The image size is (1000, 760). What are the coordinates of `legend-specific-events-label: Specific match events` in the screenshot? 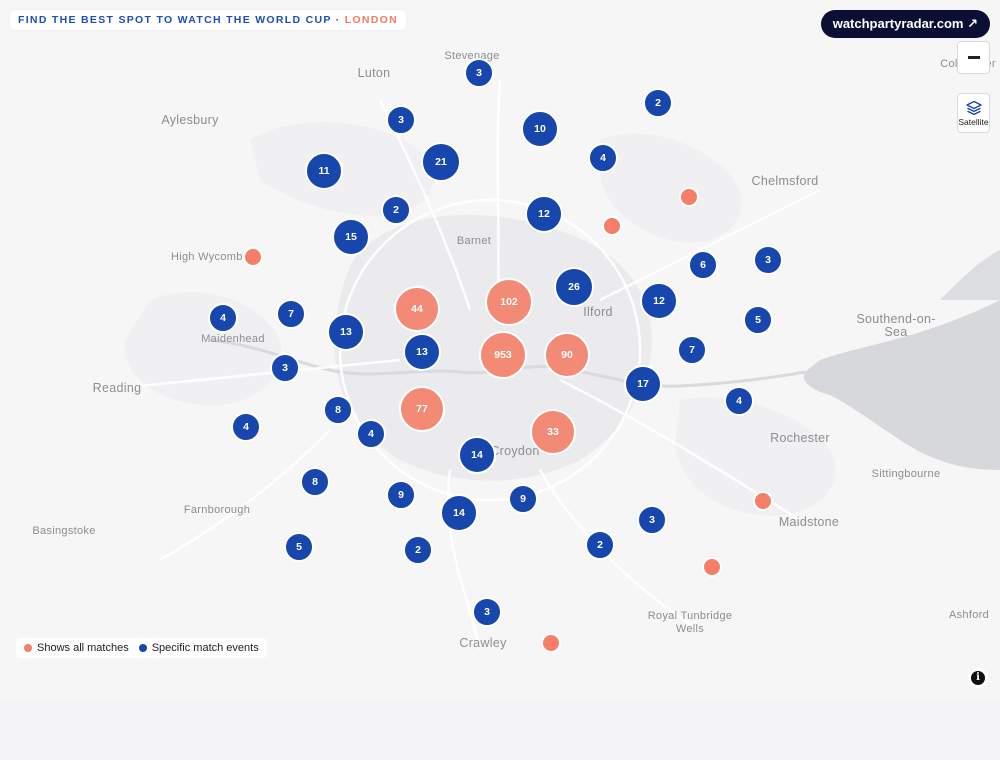 It's located at (205, 648).